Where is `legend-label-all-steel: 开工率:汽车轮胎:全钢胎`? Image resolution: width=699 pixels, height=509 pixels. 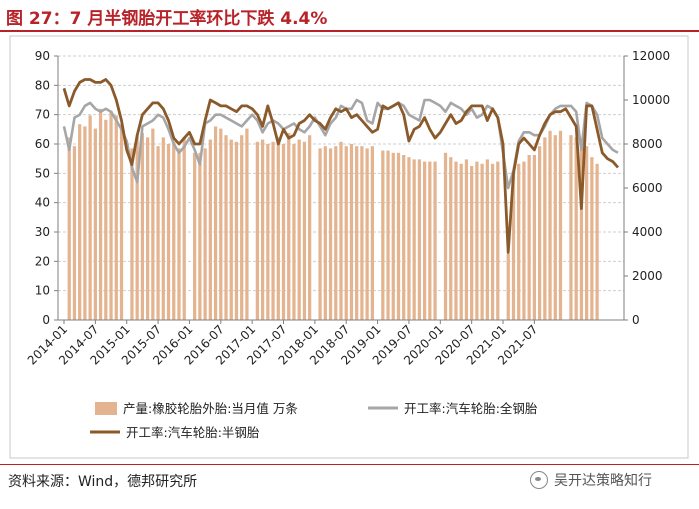 legend-label-all-steel: 开工率:汽车轮胎:全钢胎 is located at coordinates (471, 408).